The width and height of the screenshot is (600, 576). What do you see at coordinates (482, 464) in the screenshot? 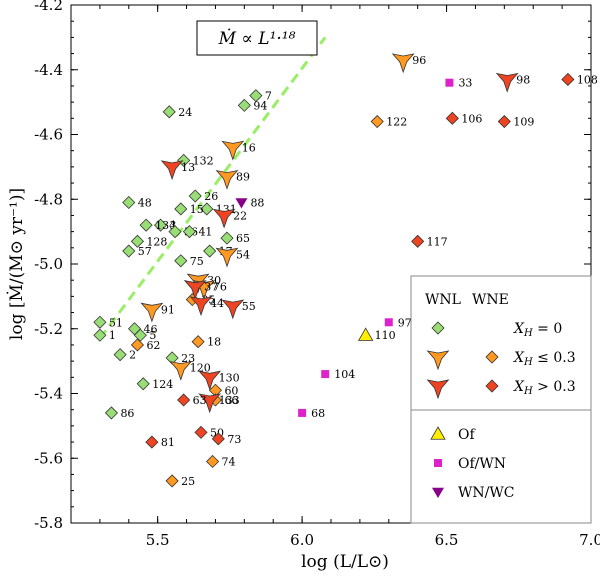
I see `legend-other-label: Of/WN` at bounding box center [482, 464].